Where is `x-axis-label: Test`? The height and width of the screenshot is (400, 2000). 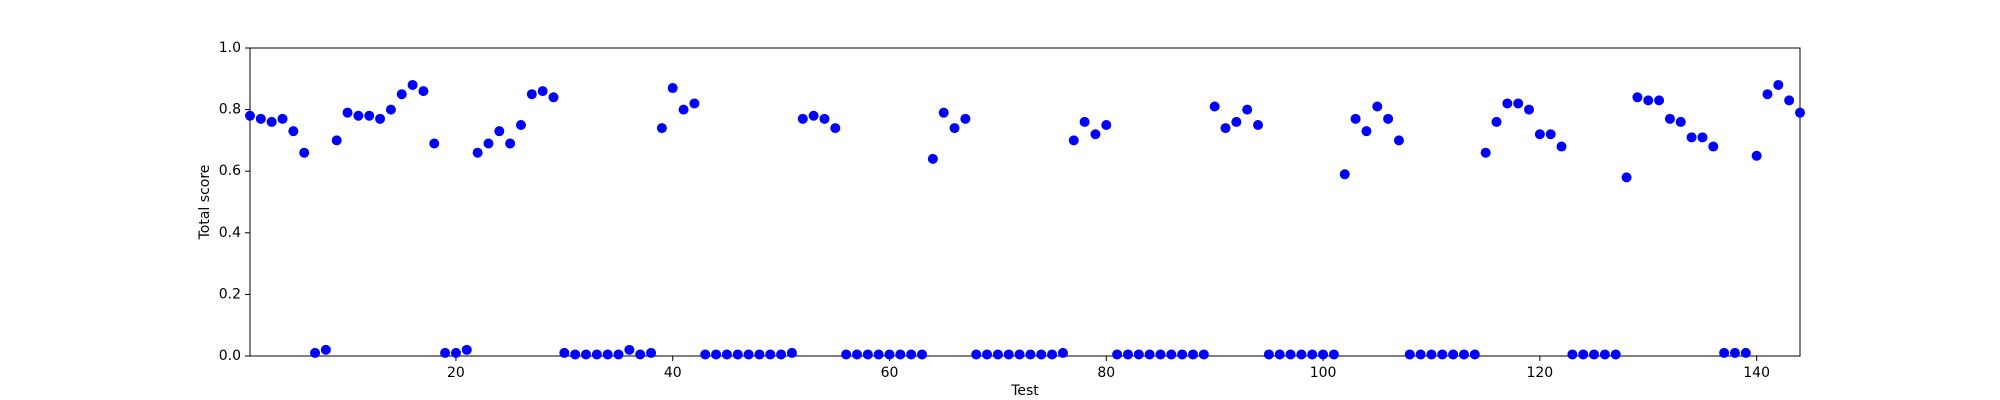
x-axis-label: Test is located at coordinates (1024, 391).